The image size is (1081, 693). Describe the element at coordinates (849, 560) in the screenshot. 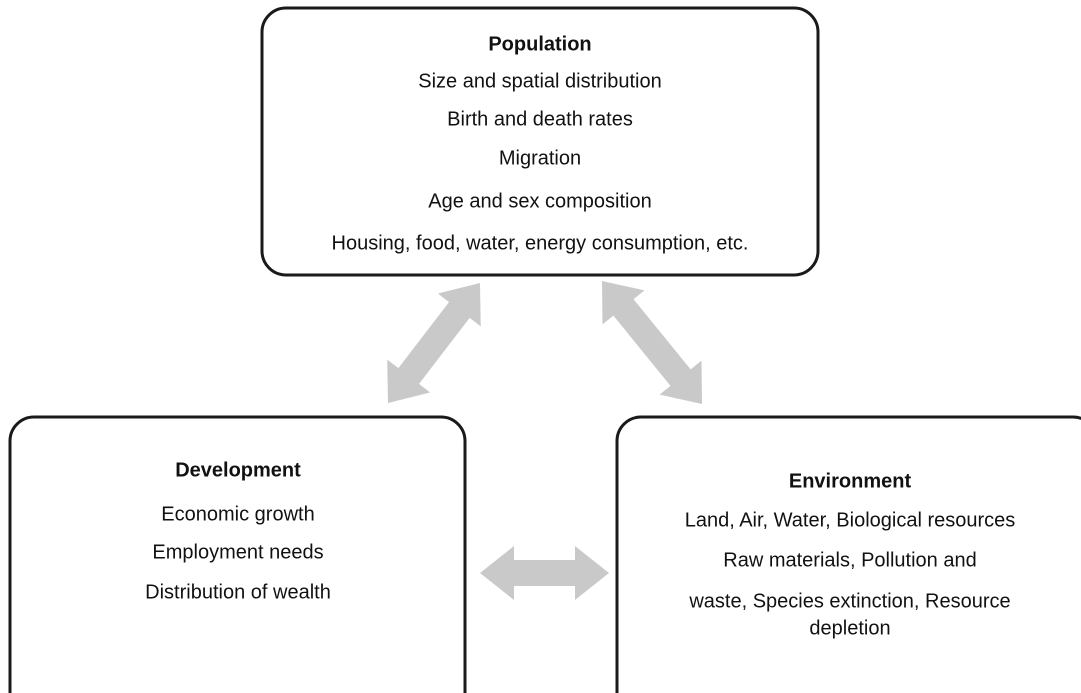

I see `node-item: Raw materials, Pollution and` at that location.